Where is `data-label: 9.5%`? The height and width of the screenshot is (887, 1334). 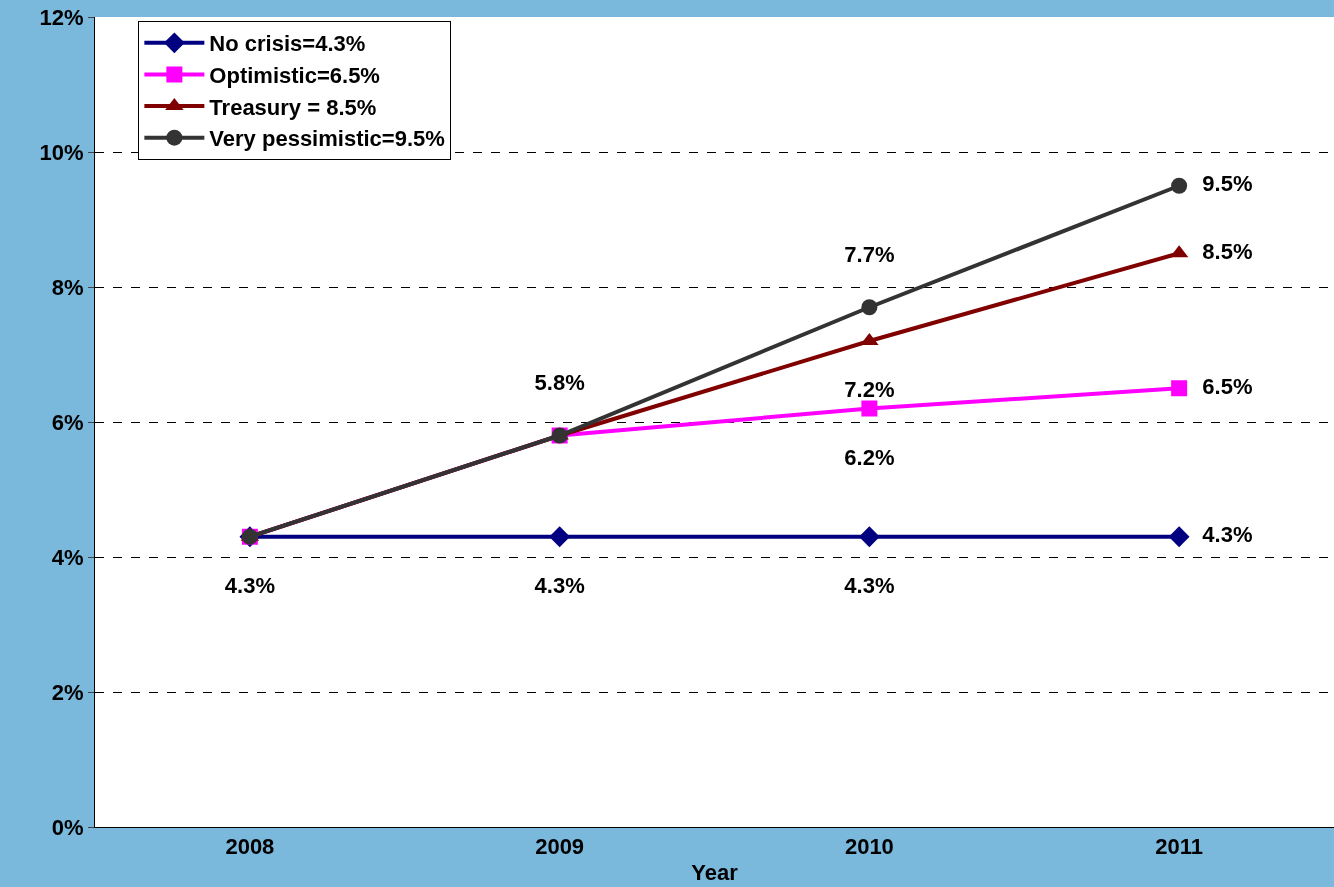
data-label: 9.5% is located at coordinates (1221, 184).